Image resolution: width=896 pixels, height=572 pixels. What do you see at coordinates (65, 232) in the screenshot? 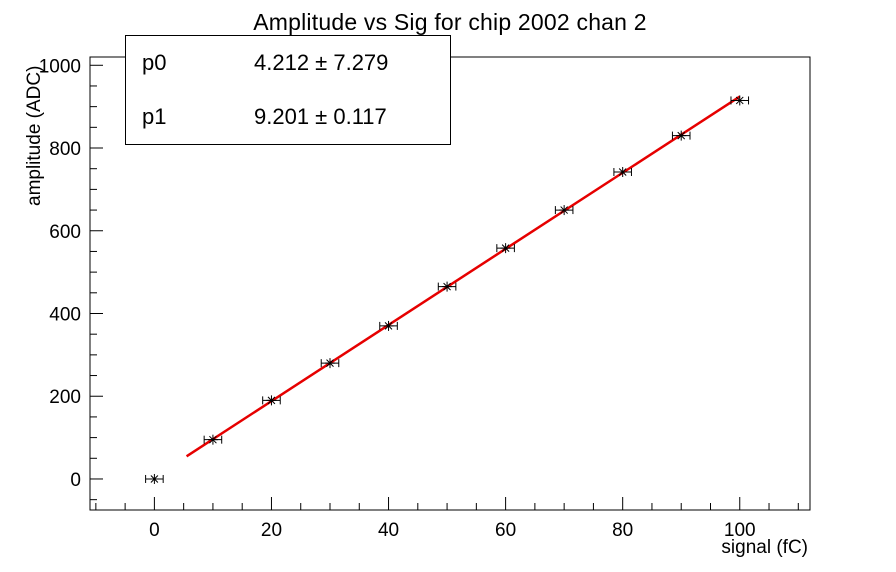
I see `y-tick-label: 600` at bounding box center [65, 232].